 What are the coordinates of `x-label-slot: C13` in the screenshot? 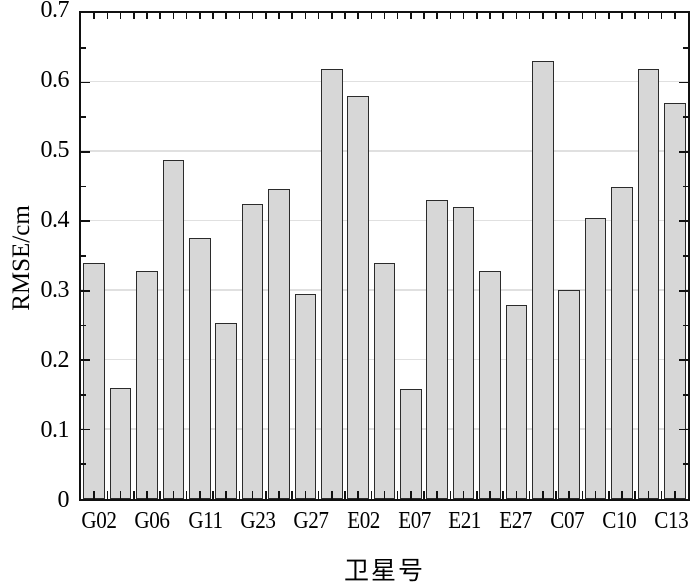 It's located at (671, 524).